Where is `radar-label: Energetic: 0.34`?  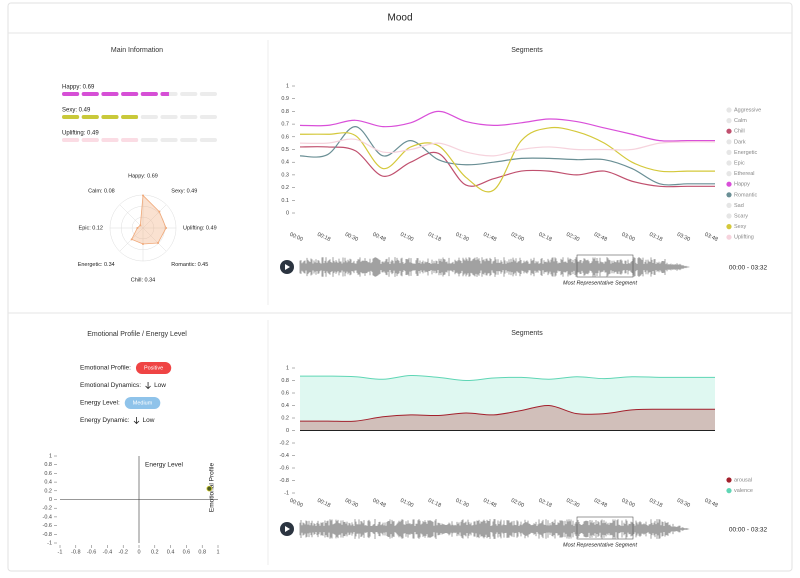
radar-label: Energetic: 0.34 is located at coordinates (96, 265).